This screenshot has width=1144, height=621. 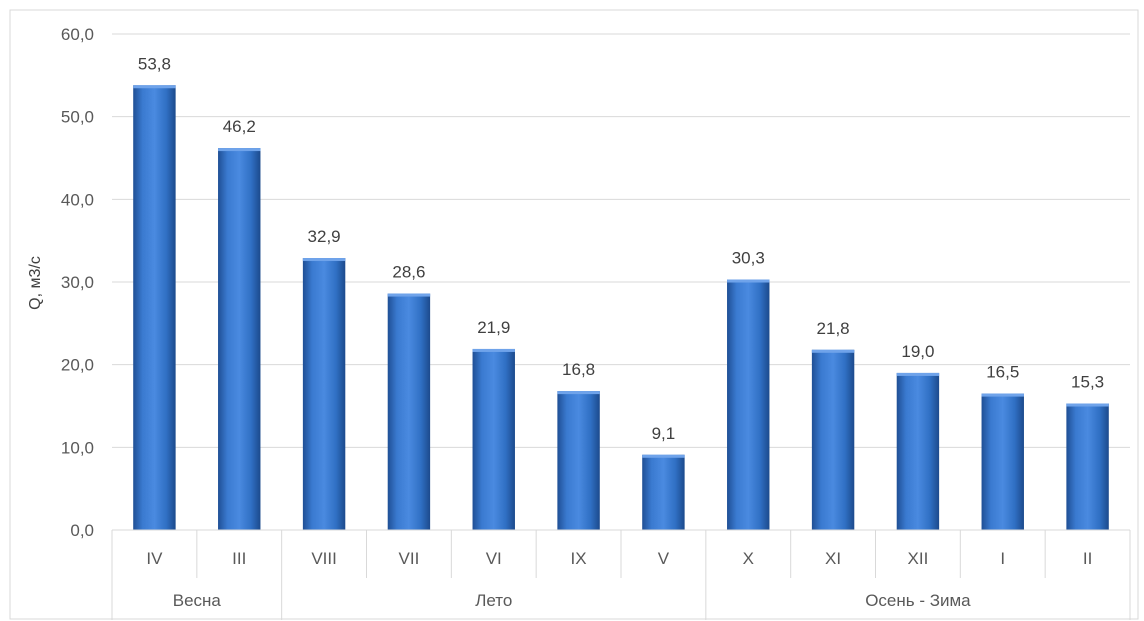 What do you see at coordinates (578, 369) in the screenshot?
I see `data-label: 16,8` at bounding box center [578, 369].